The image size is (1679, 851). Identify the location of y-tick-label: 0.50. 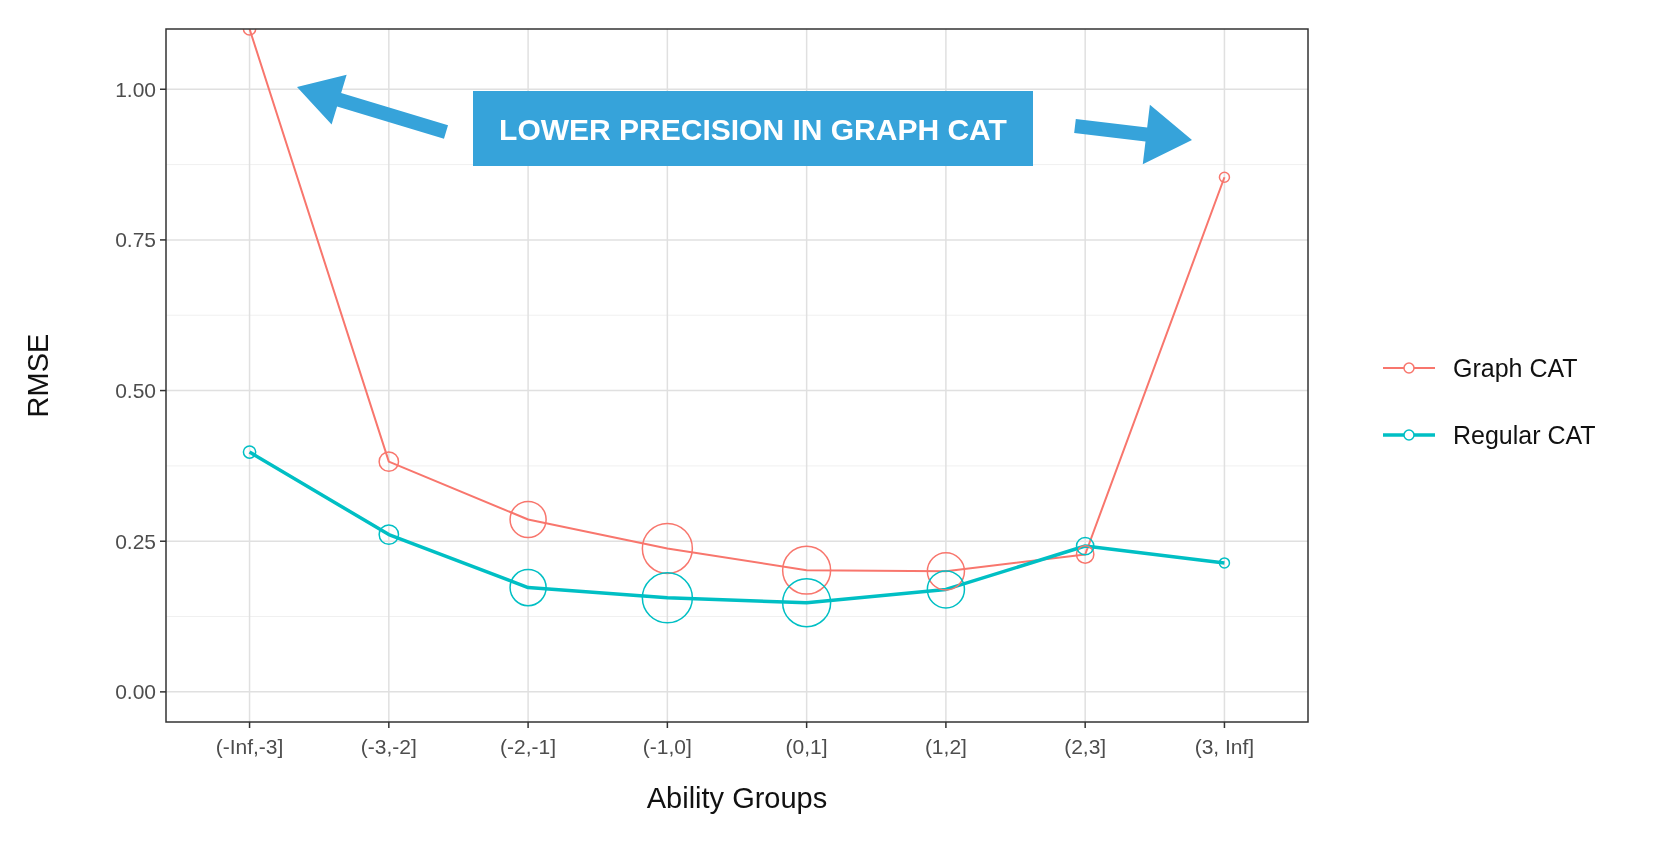
(135, 390).